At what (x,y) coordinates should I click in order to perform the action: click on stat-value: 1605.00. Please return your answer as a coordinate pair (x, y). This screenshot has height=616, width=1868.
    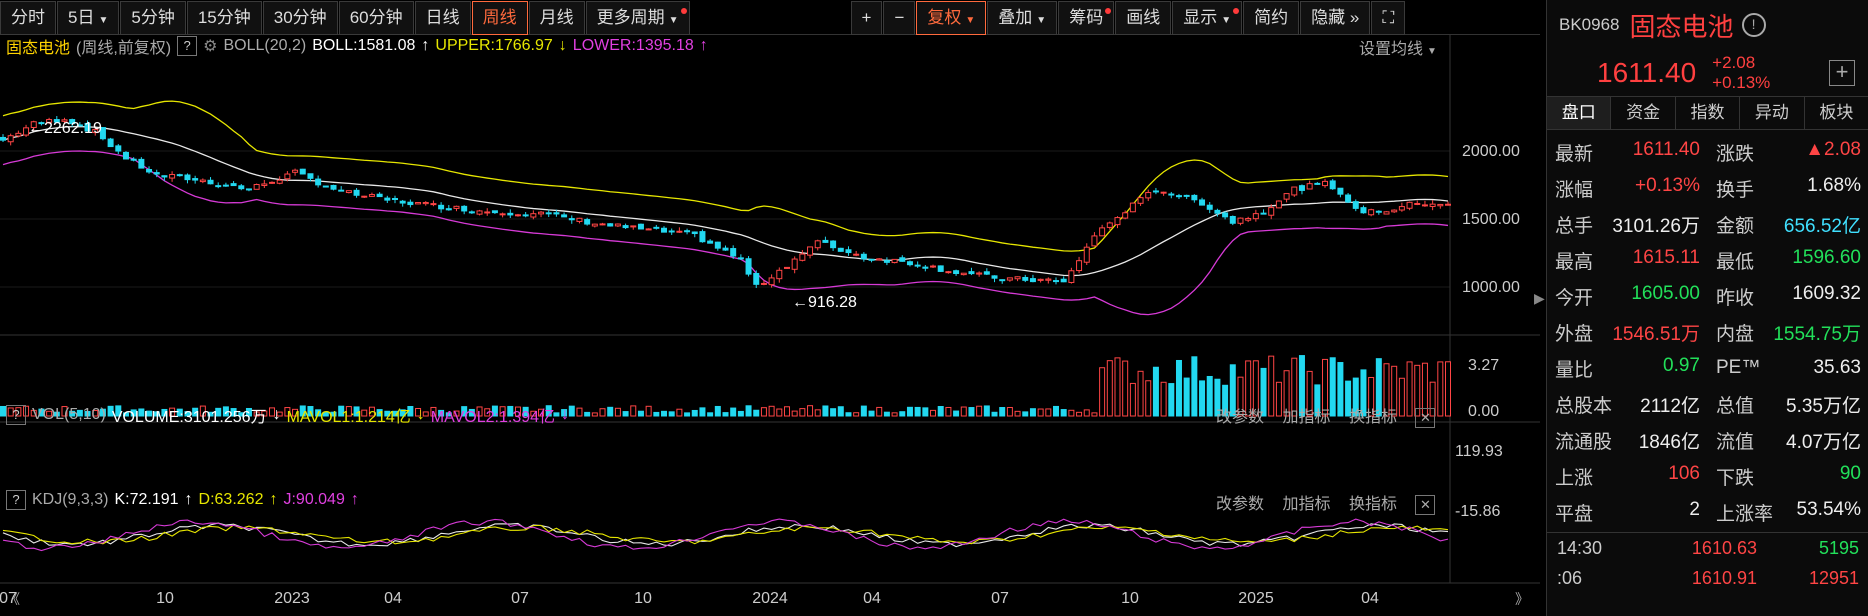
    Looking at the image, I should click on (1665, 293).